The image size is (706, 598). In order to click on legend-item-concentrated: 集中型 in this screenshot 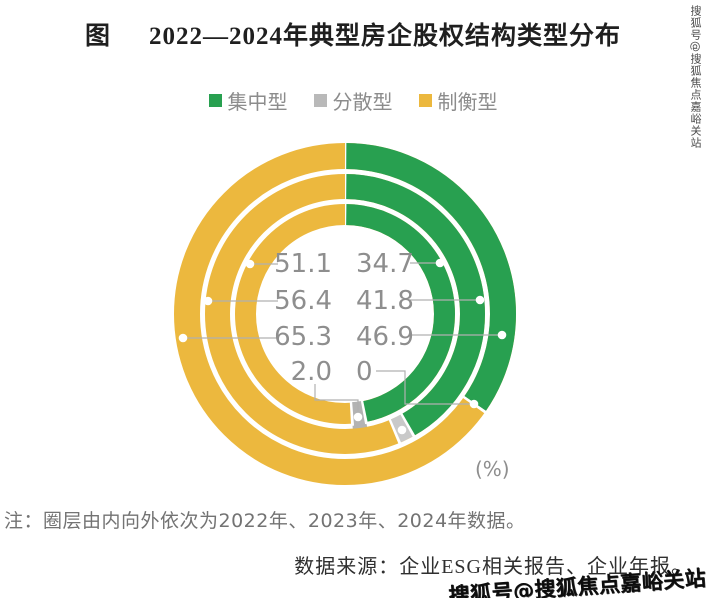, I will do `click(248, 100)`.